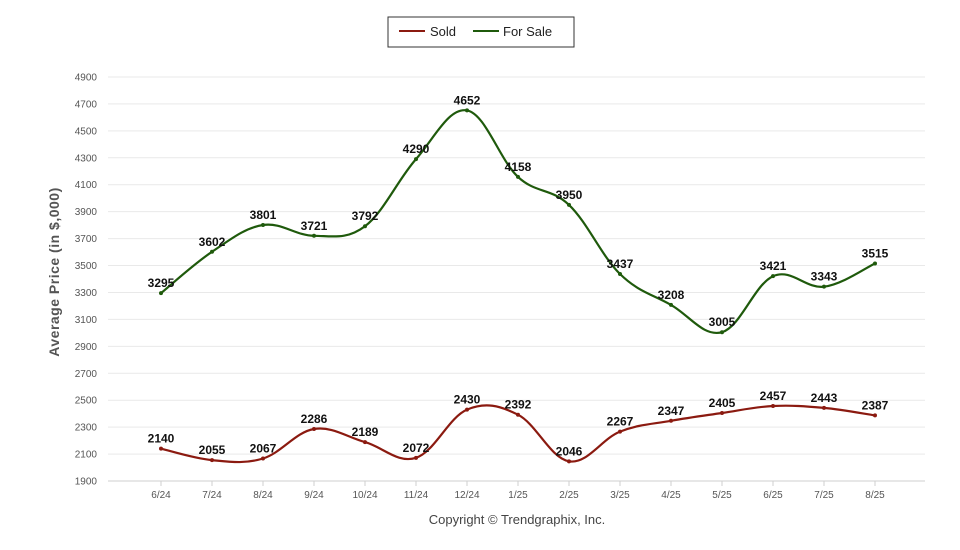 Image resolution: width=960 pixels, height=550 pixels. What do you see at coordinates (86, 104) in the screenshot?
I see `y-tick-label: 4700` at bounding box center [86, 104].